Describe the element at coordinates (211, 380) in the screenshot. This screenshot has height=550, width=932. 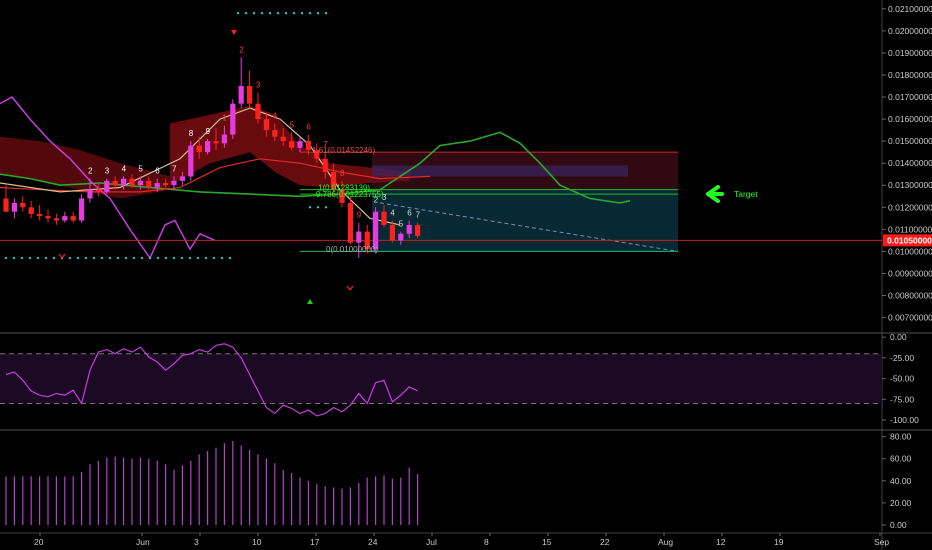
I see `oscillator-line` at that location.